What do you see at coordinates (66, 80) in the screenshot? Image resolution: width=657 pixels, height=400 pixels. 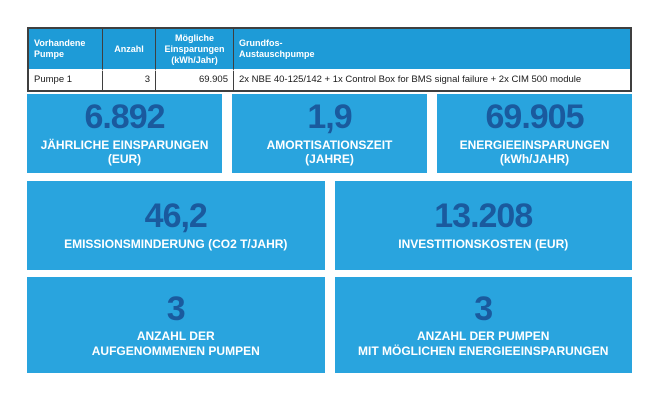 I see `cell-pump-name: Pumpe 1` at bounding box center [66, 80].